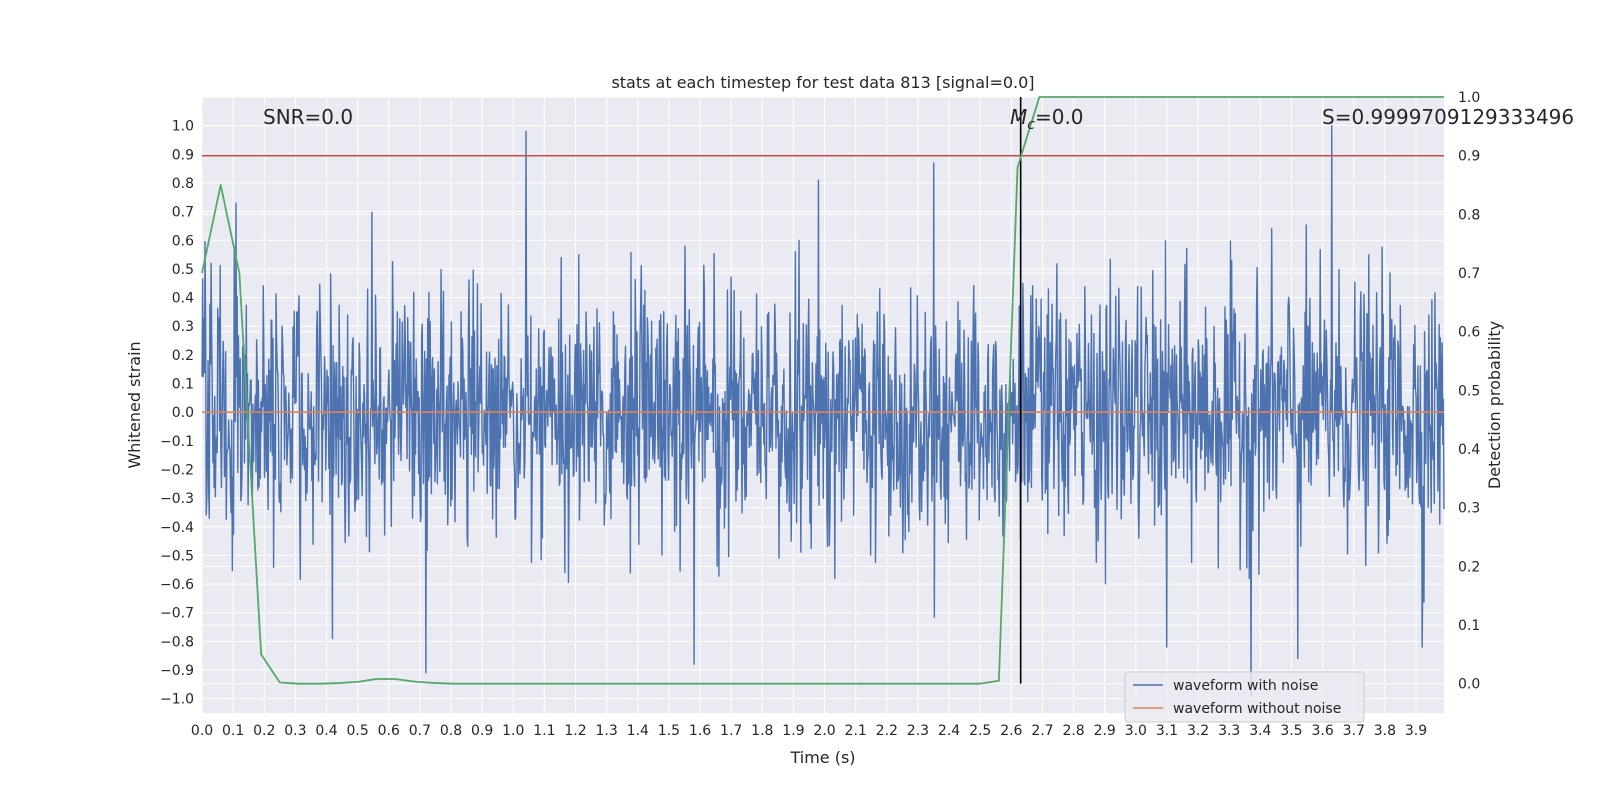 The image size is (1600, 800). I want to click on x-tick-label: 0.2, so click(264, 731).